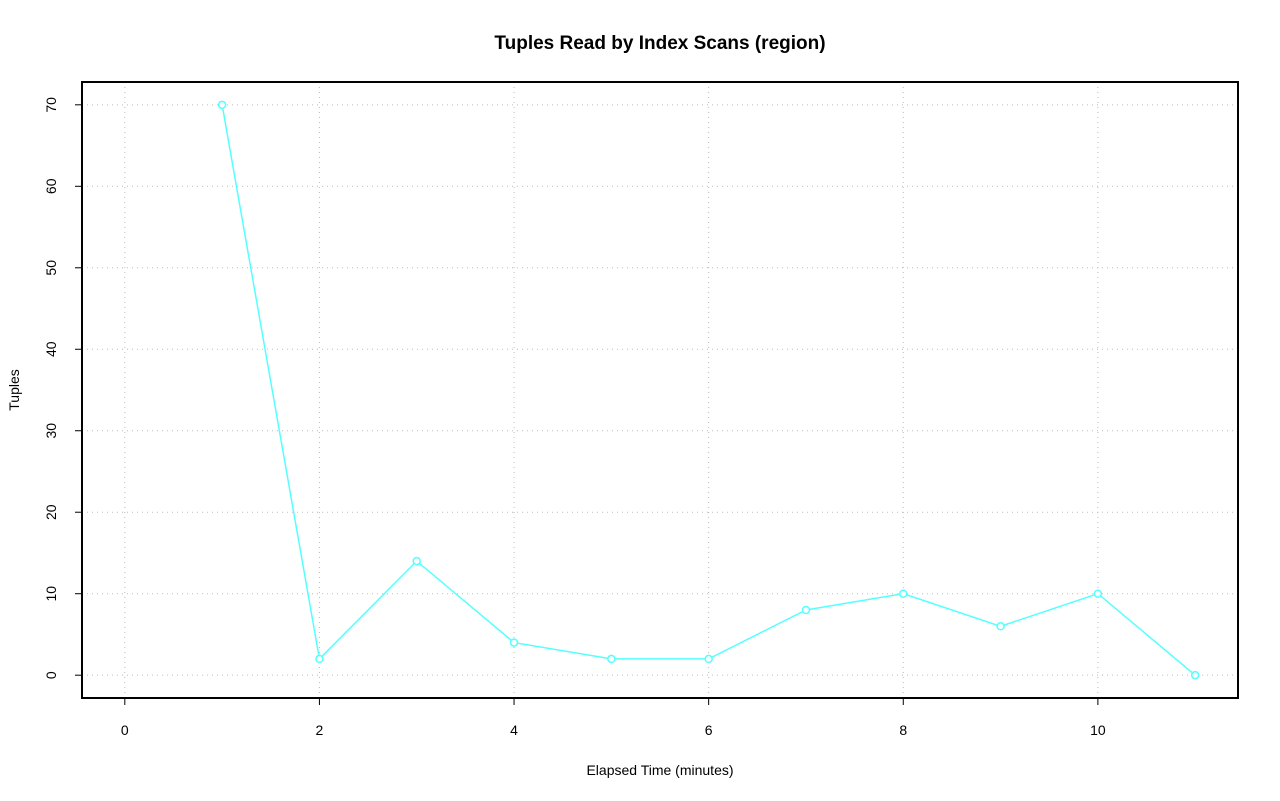  What do you see at coordinates (14, 390) in the screenshot?
I see `y-axis-label: Tuples` at bounding box center [14, 390].